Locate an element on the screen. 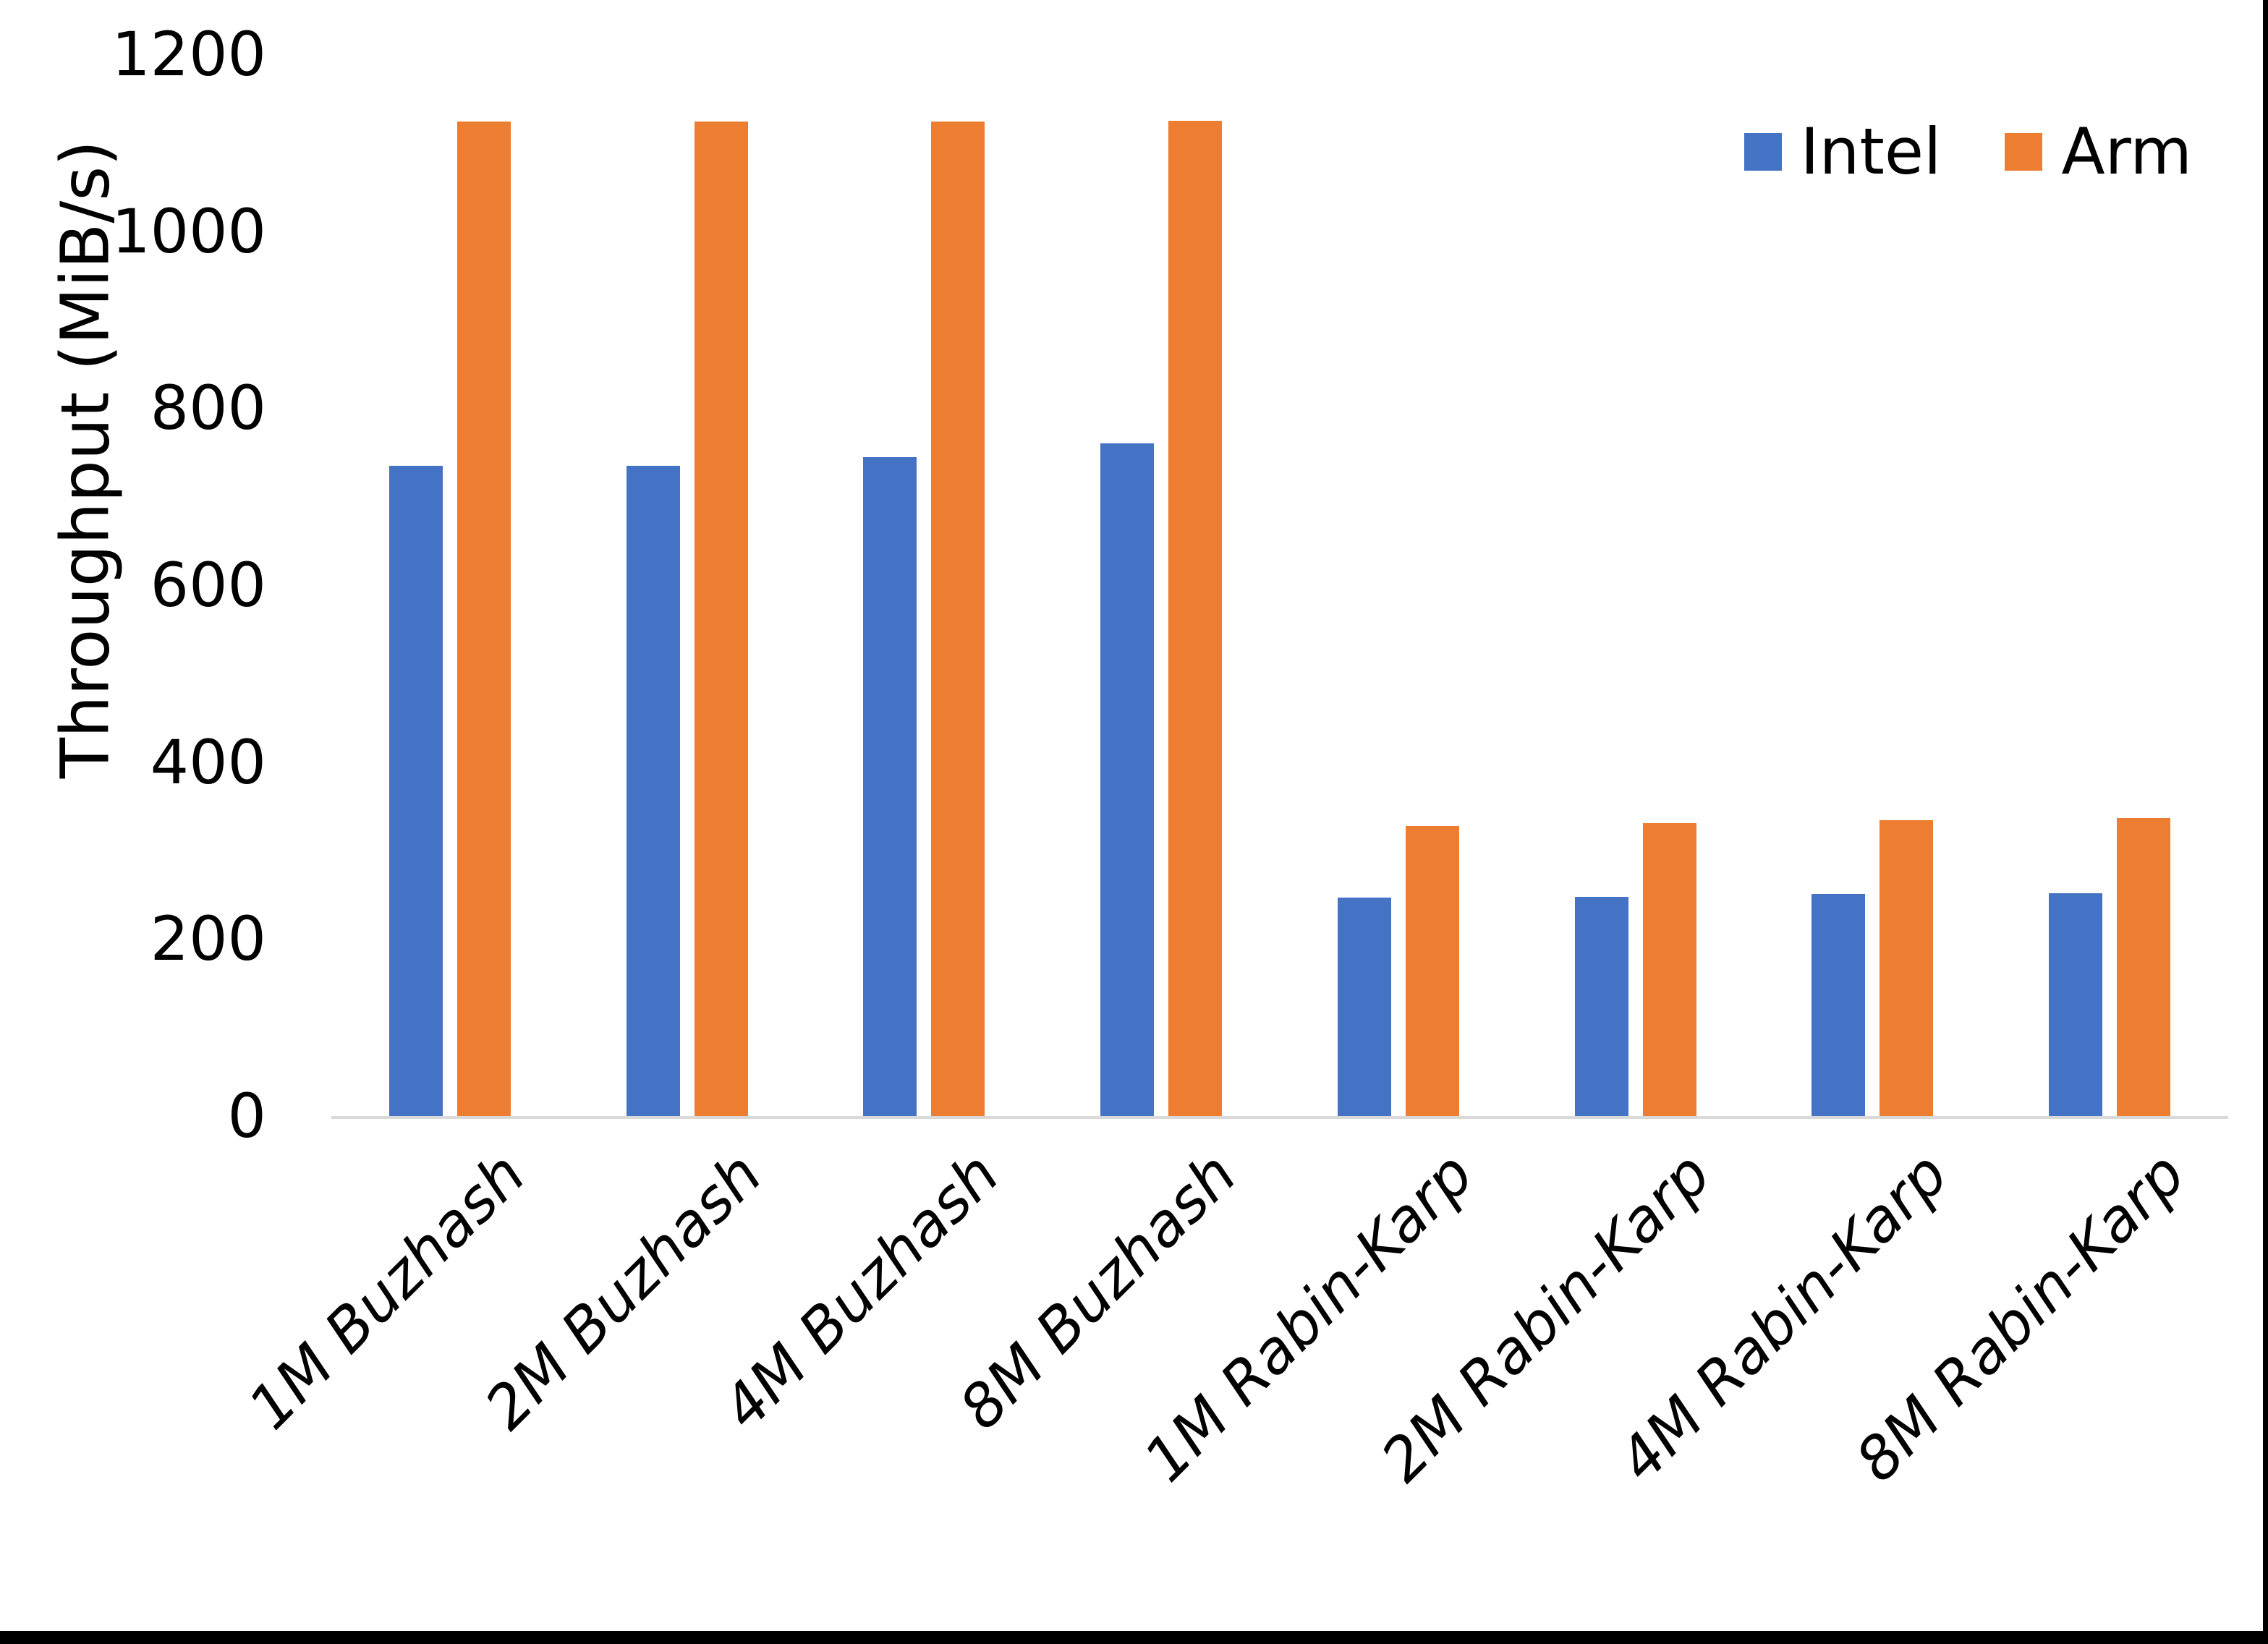 The width and height of the screenshot is (2268, 1644). bar-intel-4m-buzhash is located at coordinates (890, 786).